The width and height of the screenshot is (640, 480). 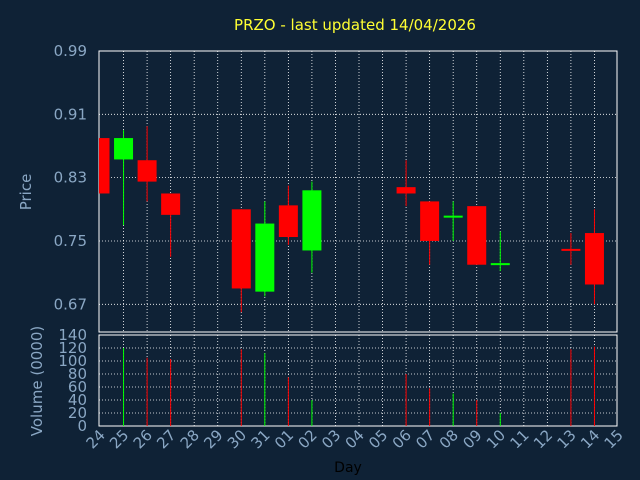 What do you see at coordinates (37, 381) in the screenshot?
I see `volume-axis-title: Volume (0000)` at bounding box center [37, 381].